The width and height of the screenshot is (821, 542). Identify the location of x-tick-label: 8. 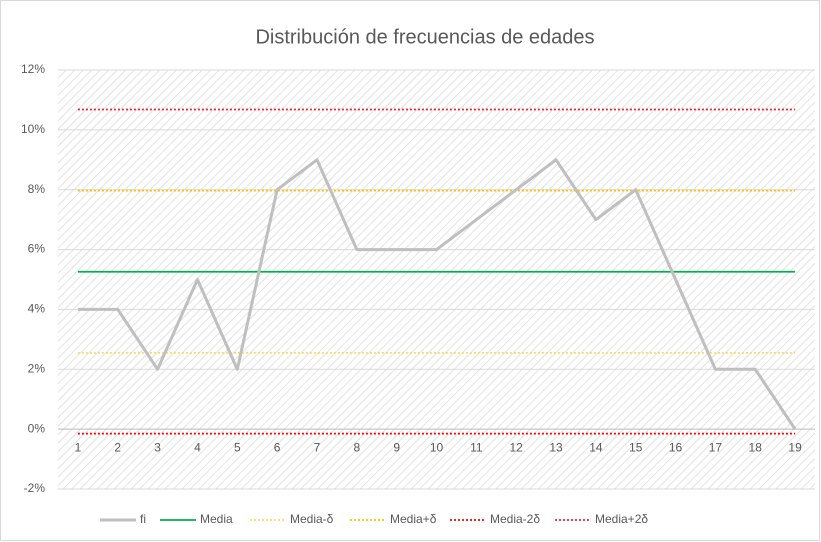
(356, 447).